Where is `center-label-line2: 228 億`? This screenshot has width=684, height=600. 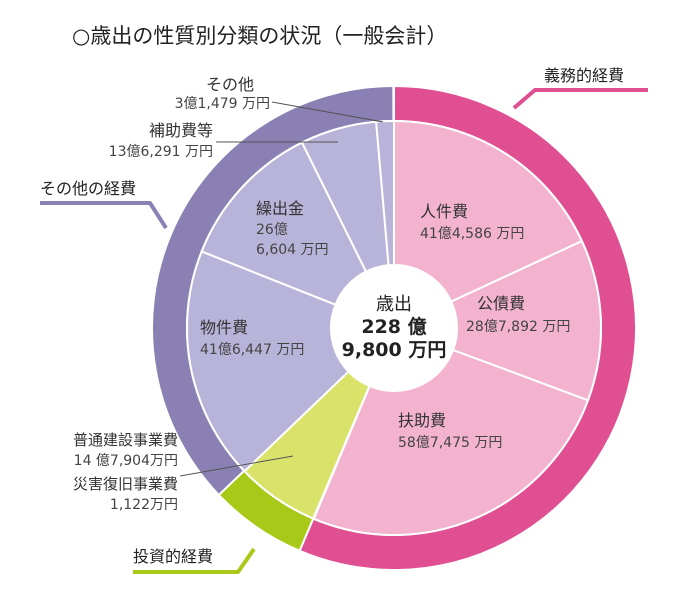
center-label-line2: 228 億 is located at coordinates (393, 326).